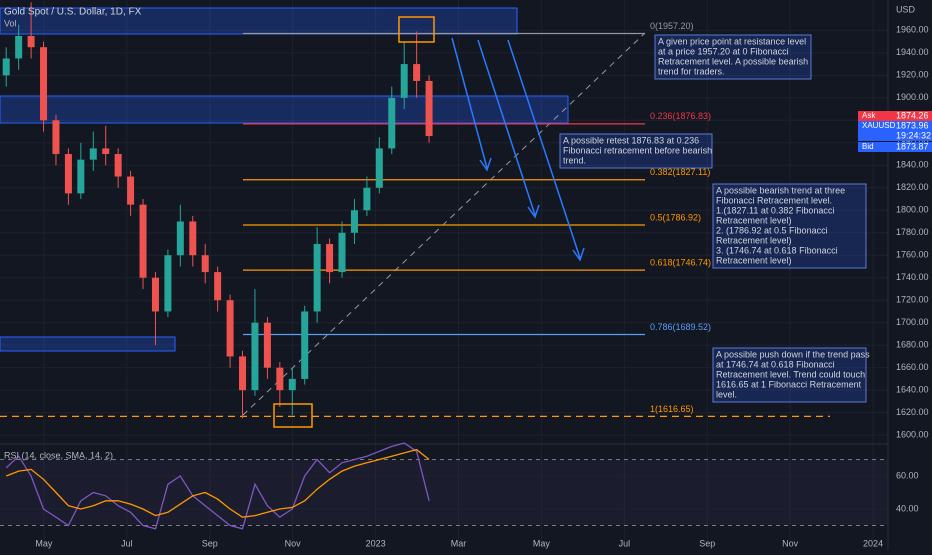  What do you see at coordinates (790, 543) in the screenshot?
I see `x-tick-label: Nov` at bounding box center [790, 543].